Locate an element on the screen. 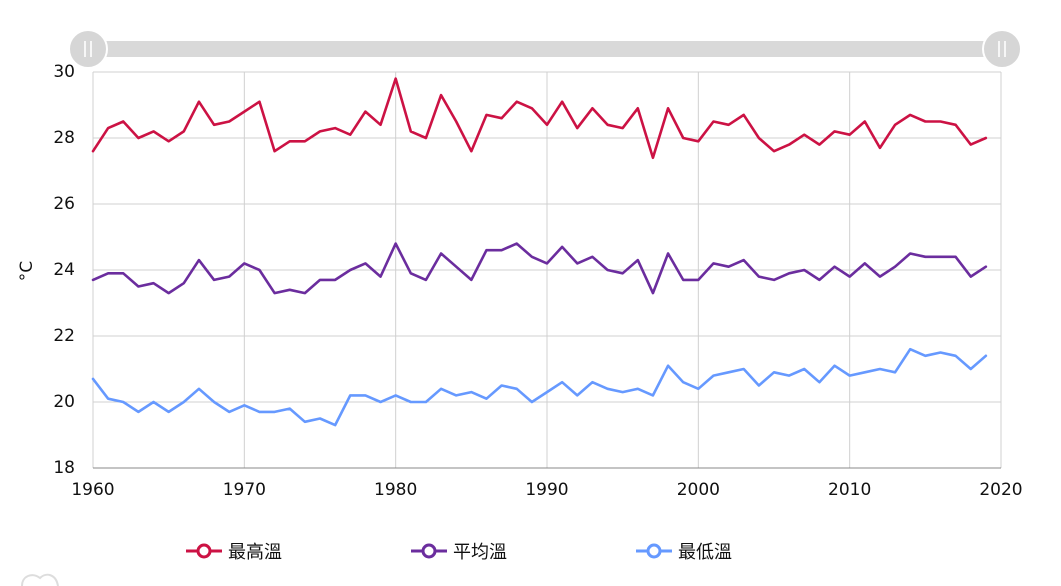 The image size is (1061, 586). legend-item-avg: 平均溫 is located at coordinates (459, 551).